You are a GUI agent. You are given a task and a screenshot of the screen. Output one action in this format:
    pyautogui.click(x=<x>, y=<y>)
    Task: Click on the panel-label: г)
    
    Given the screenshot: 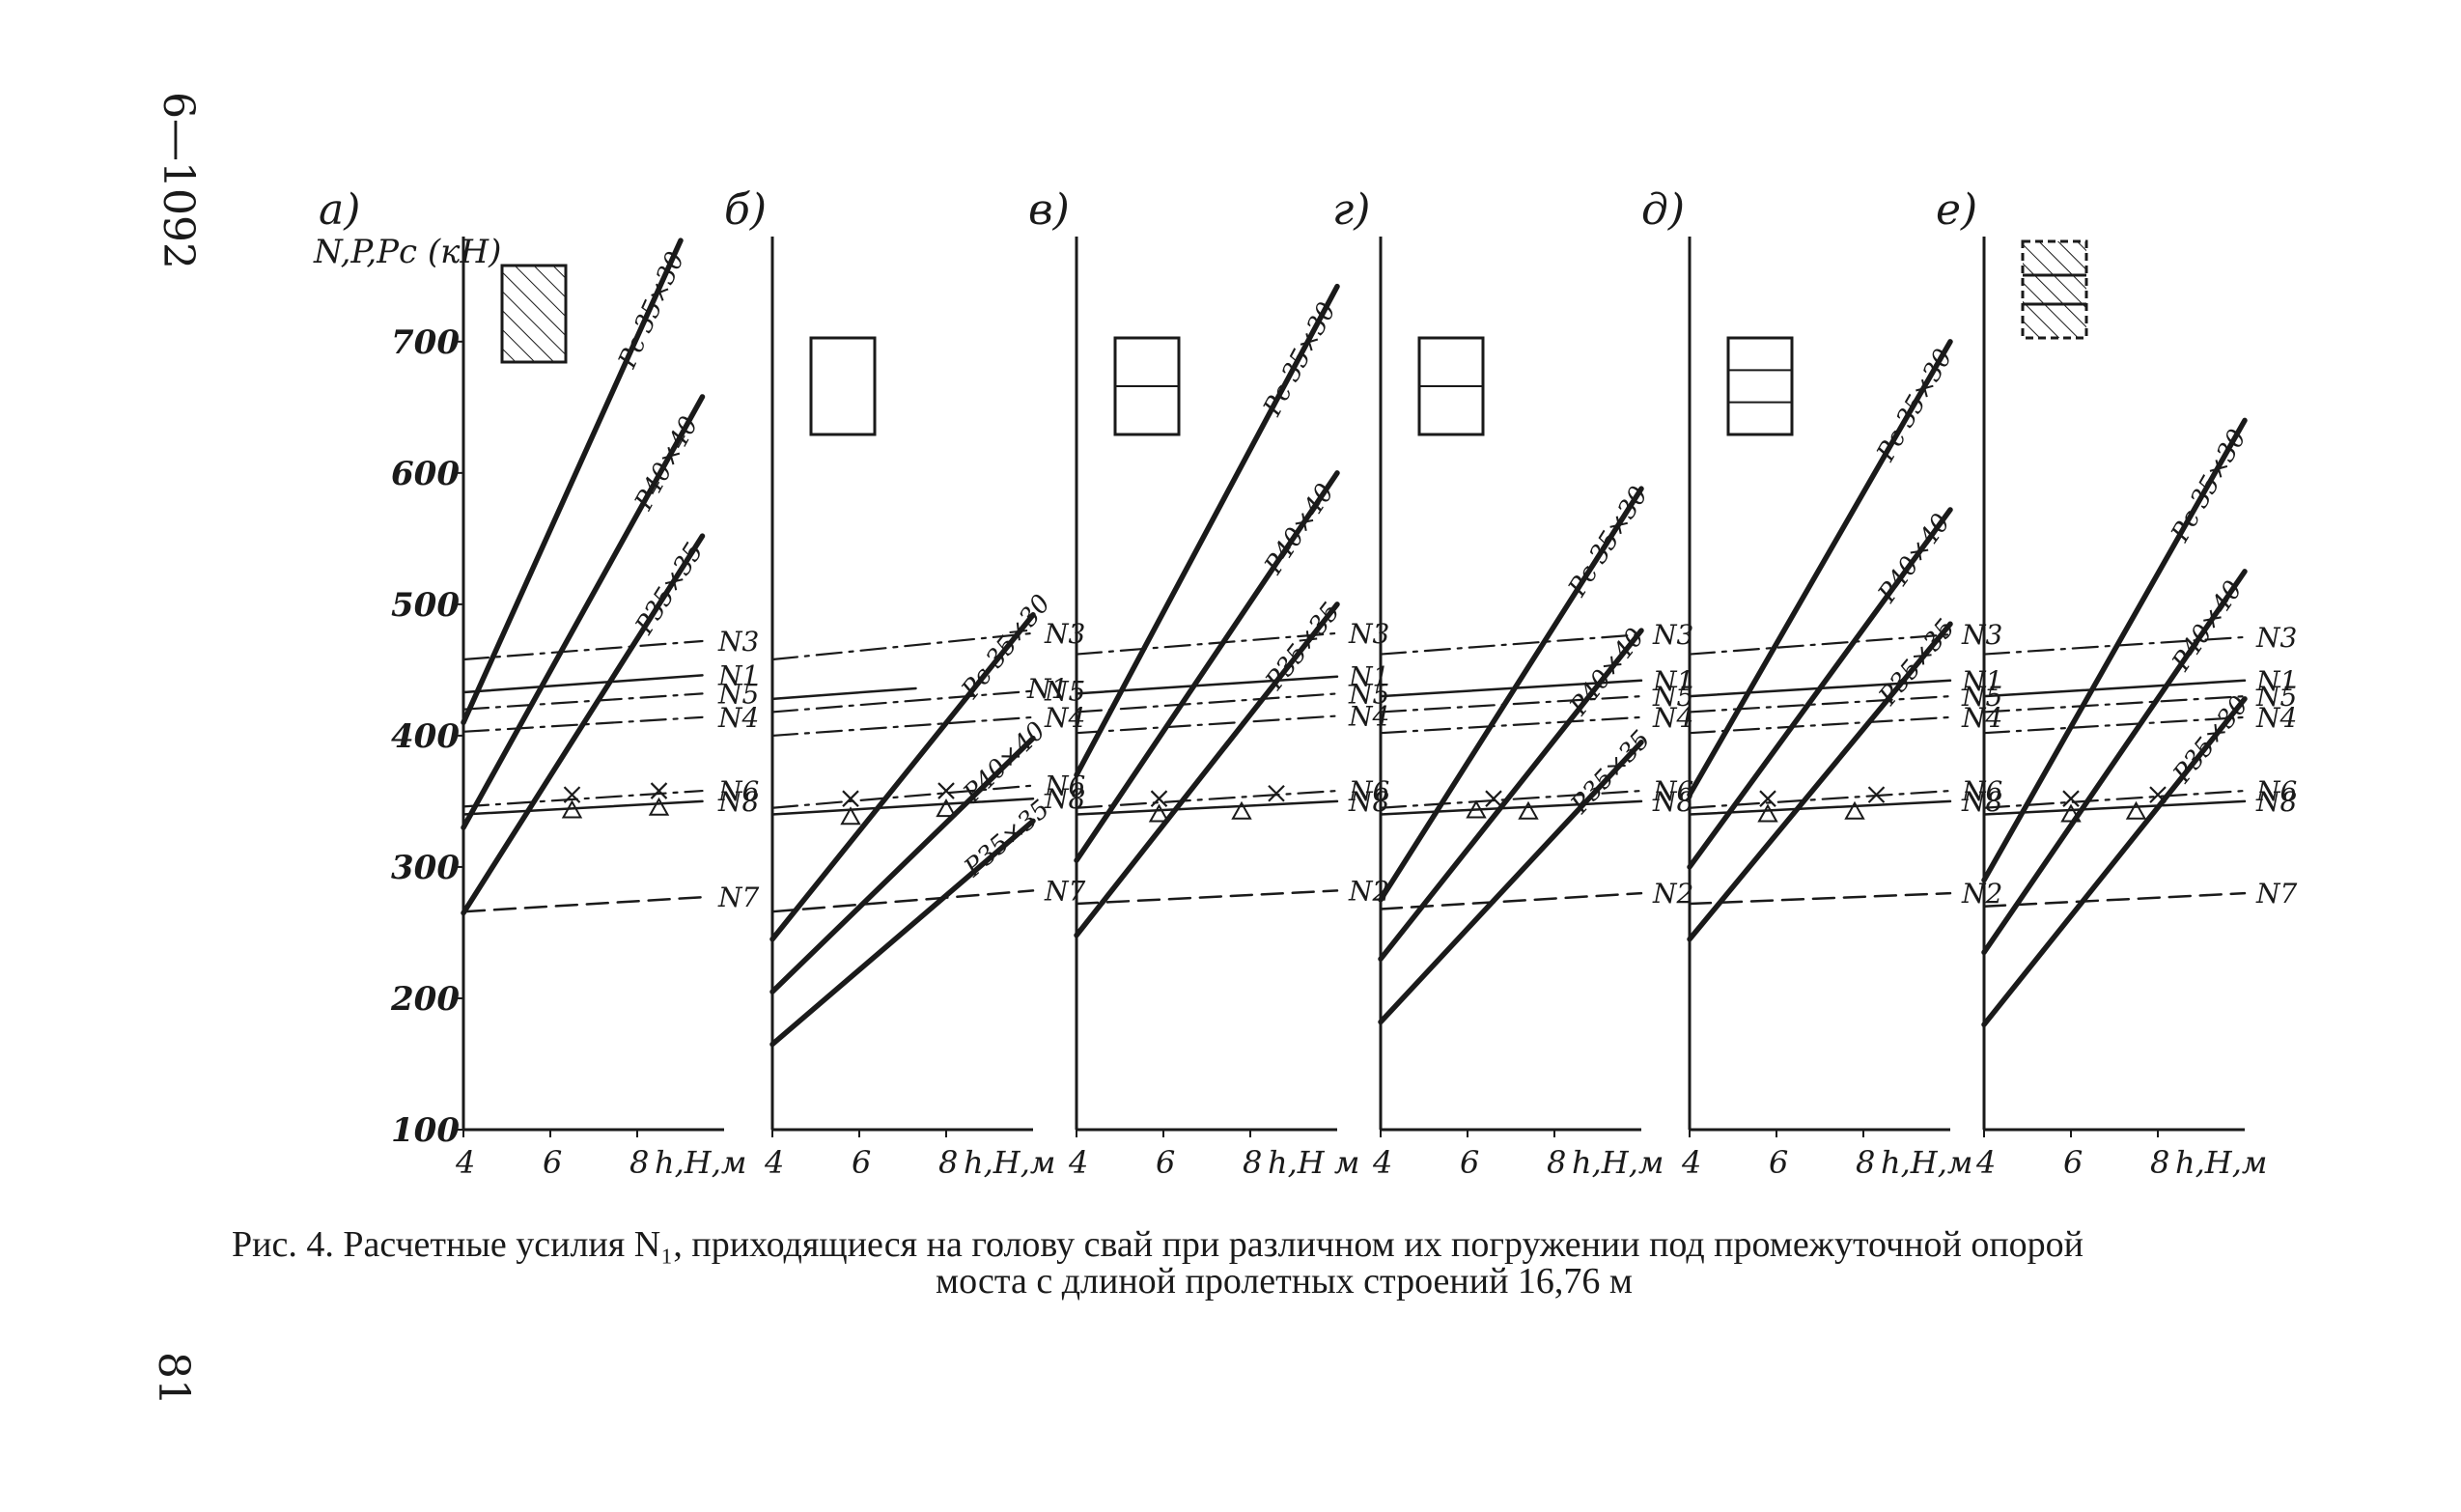 What is the action you would take?
    pyautogui.click(x=1351, y=210)
    